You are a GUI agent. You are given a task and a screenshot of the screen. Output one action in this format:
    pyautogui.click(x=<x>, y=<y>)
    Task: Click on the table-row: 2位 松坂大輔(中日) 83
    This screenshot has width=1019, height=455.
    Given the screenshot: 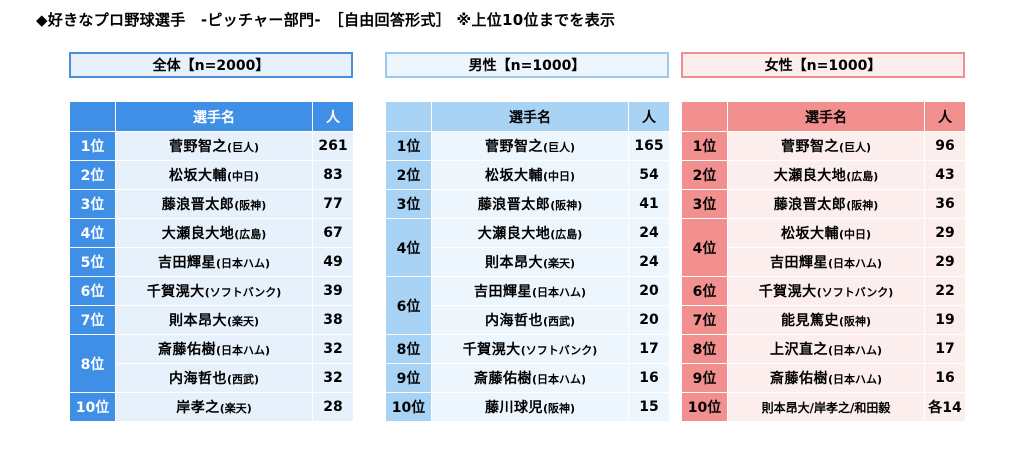 What is the action you would take?
    pyautogui.click(x=211, y=175)
    